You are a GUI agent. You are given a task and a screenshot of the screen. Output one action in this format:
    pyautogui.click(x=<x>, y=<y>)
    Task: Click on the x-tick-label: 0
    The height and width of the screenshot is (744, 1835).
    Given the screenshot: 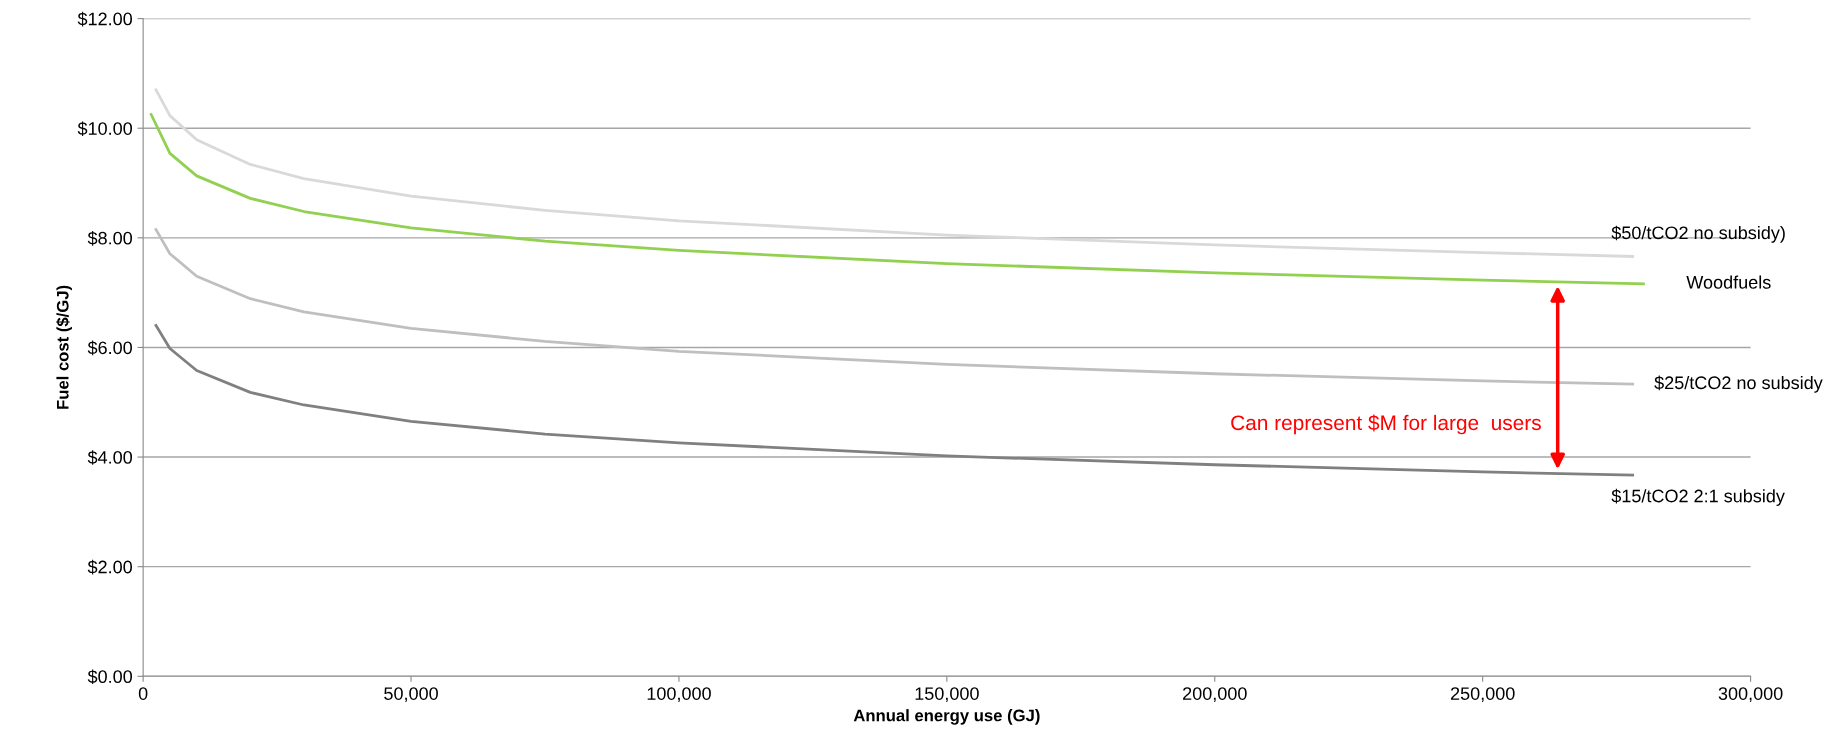 What is the action you would take?
    pyautogui.click(x=143, y=693)
    